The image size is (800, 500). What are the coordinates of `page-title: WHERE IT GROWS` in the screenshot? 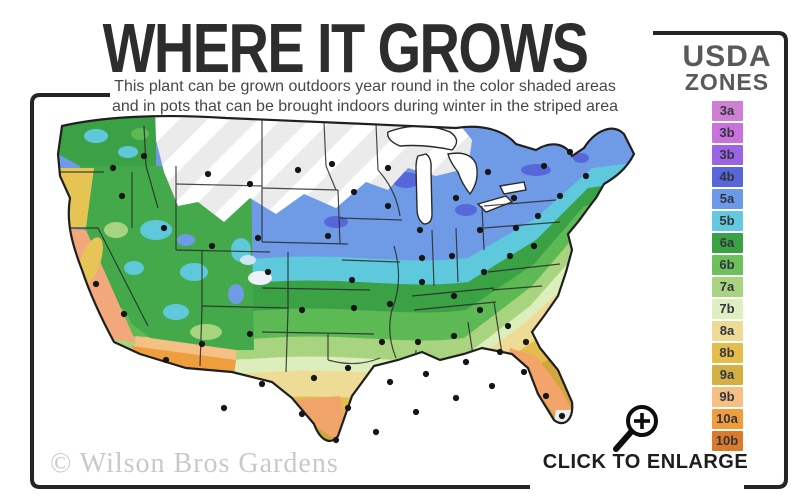 It's located at (345, 48).